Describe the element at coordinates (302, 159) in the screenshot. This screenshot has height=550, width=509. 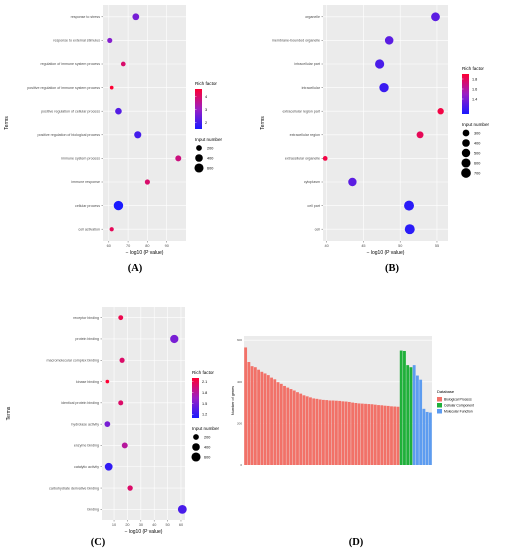
I see `term-label: extracellular organelle` at that location.